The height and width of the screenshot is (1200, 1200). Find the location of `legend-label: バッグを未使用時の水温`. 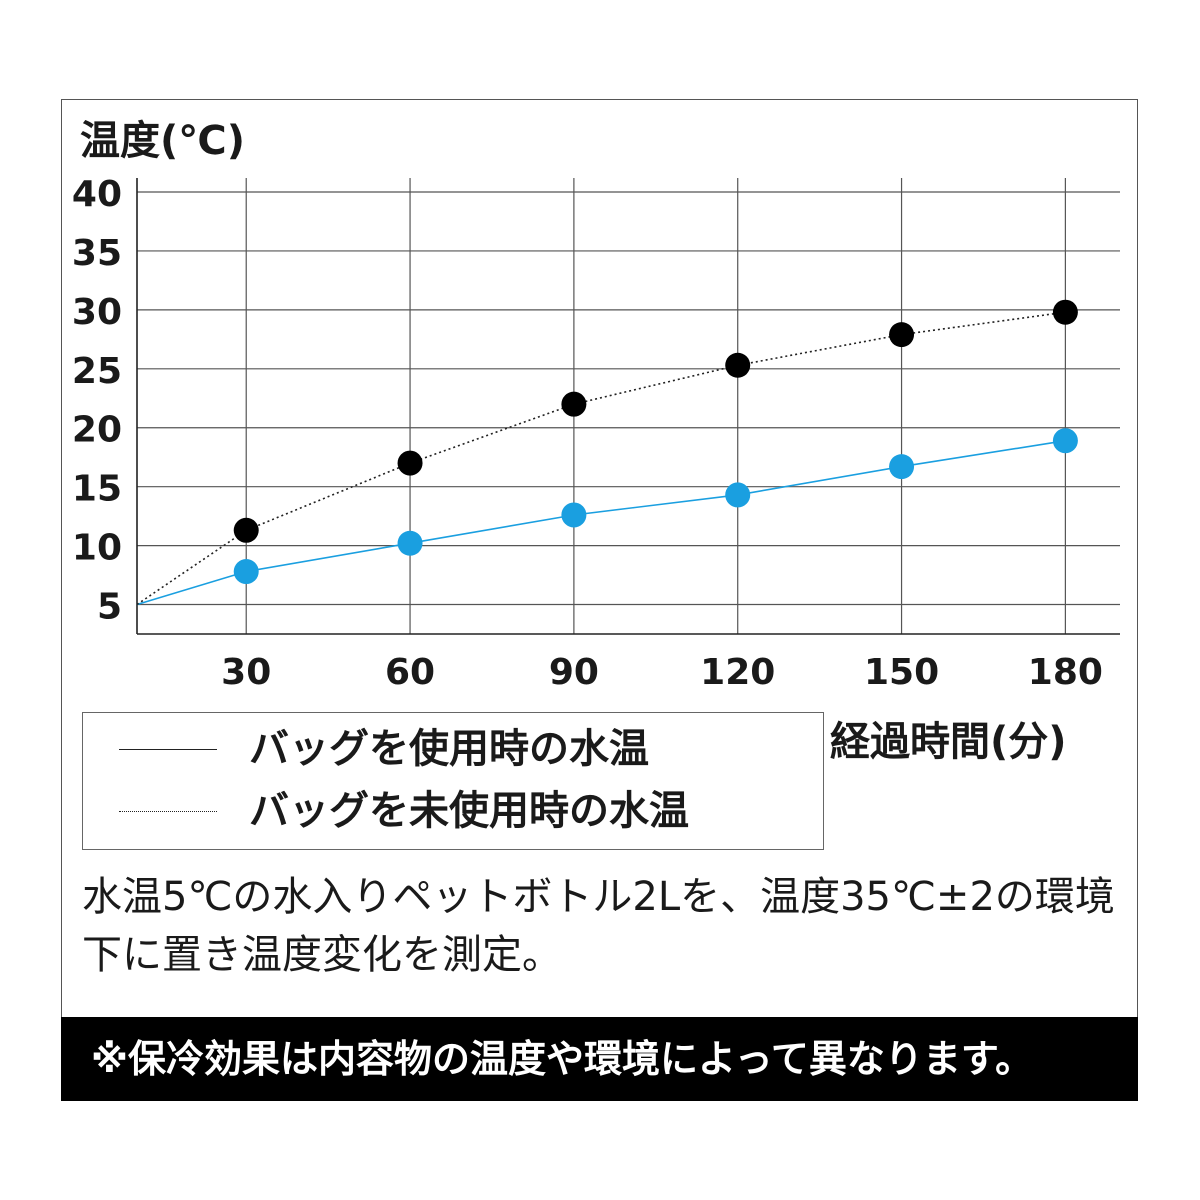

legend-label: バッグを未使用時の水温 is located at coordinates (469, 811).